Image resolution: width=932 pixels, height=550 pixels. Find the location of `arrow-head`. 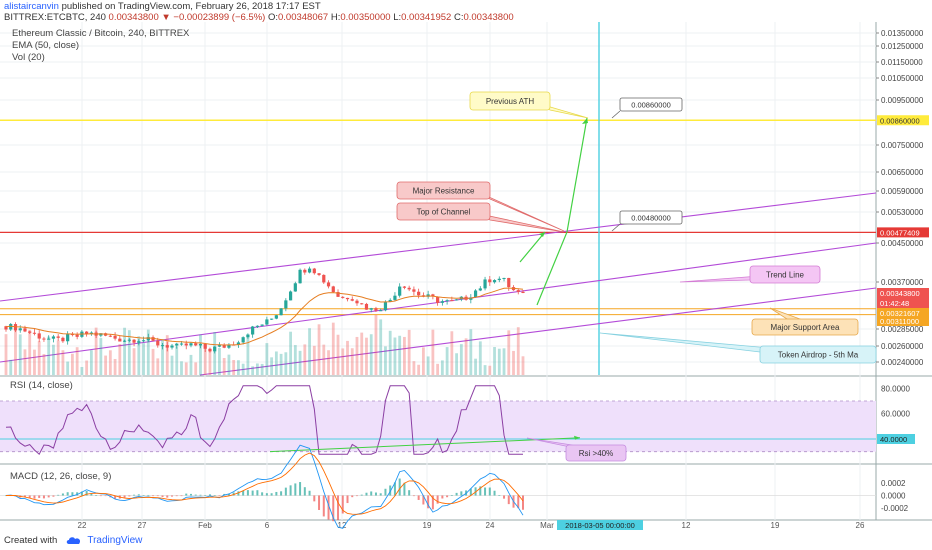

arrow-head is located at coordinates (585, 121).